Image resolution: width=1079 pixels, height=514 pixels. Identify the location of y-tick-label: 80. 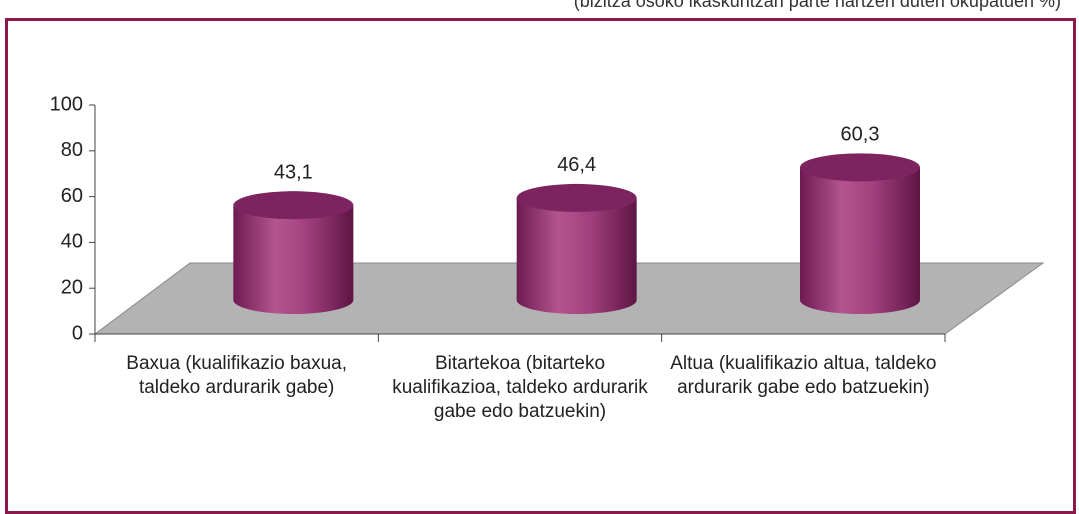
(72, 150).